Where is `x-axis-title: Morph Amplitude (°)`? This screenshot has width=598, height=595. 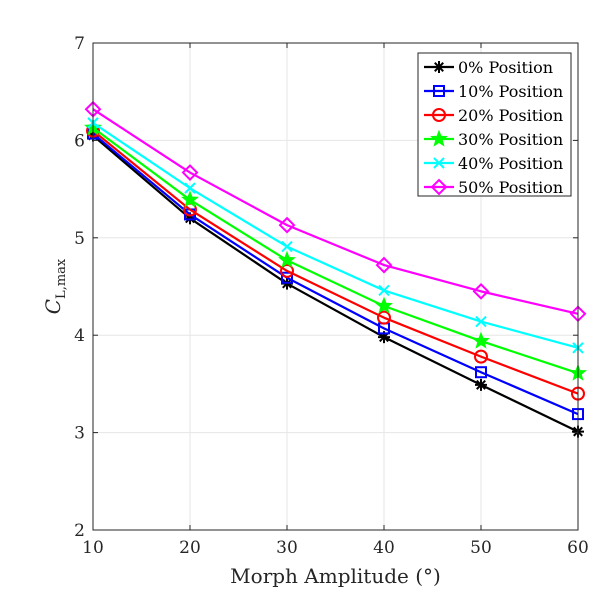
x-axis-title: Morph Amplitude (°) is located at coordinates (335, 576).